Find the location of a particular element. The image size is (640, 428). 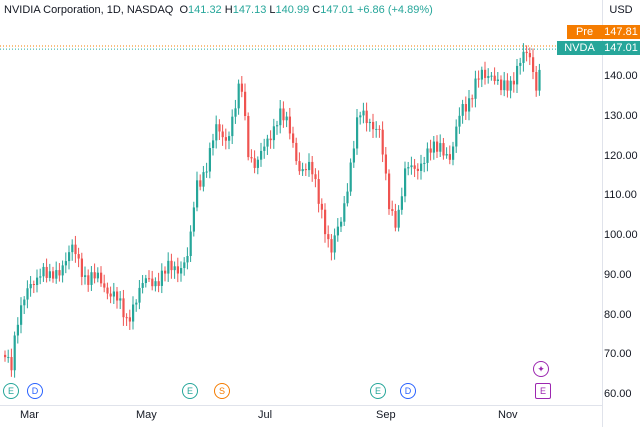

high-value: 147.13 is located at coordinates (249, 10).